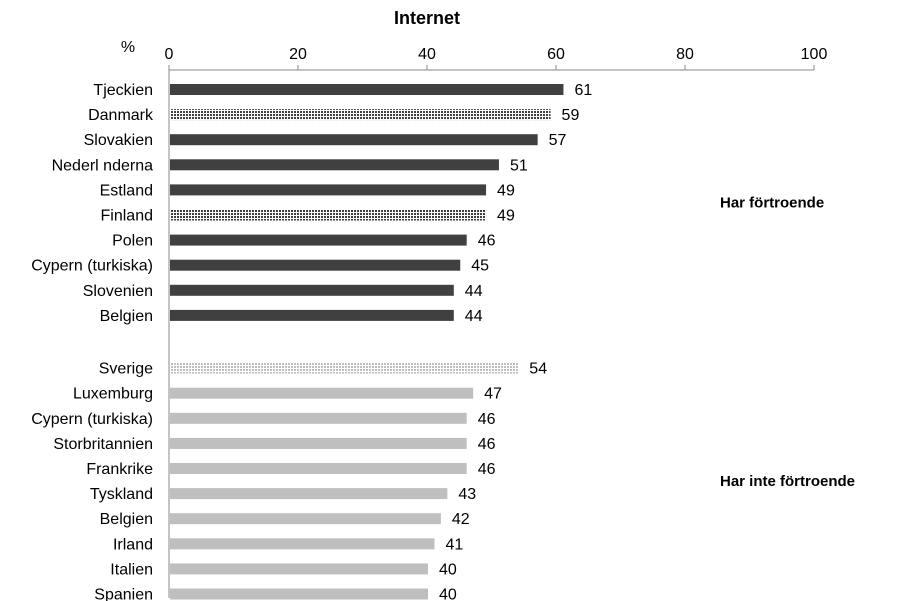 This screenshot has width=903, height=601. What do you see at coordinates (558, 140) in the screenshot?
I see `value-label: 57` at bounding box center [558, 140].